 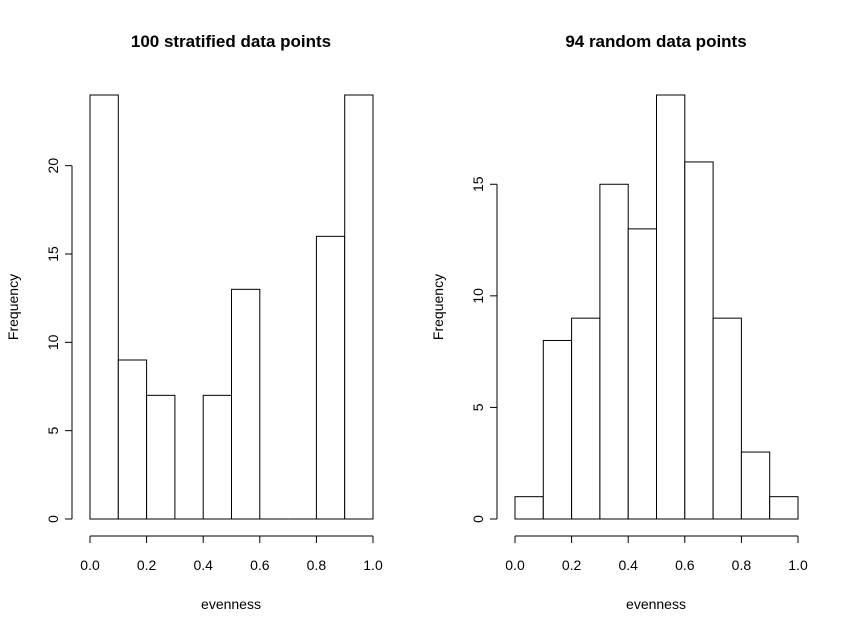 What do you see at coordinates (231, 41) in the screenshot?
I see `panel-title: 100 stratified data points` at bounding box center [231, 41].